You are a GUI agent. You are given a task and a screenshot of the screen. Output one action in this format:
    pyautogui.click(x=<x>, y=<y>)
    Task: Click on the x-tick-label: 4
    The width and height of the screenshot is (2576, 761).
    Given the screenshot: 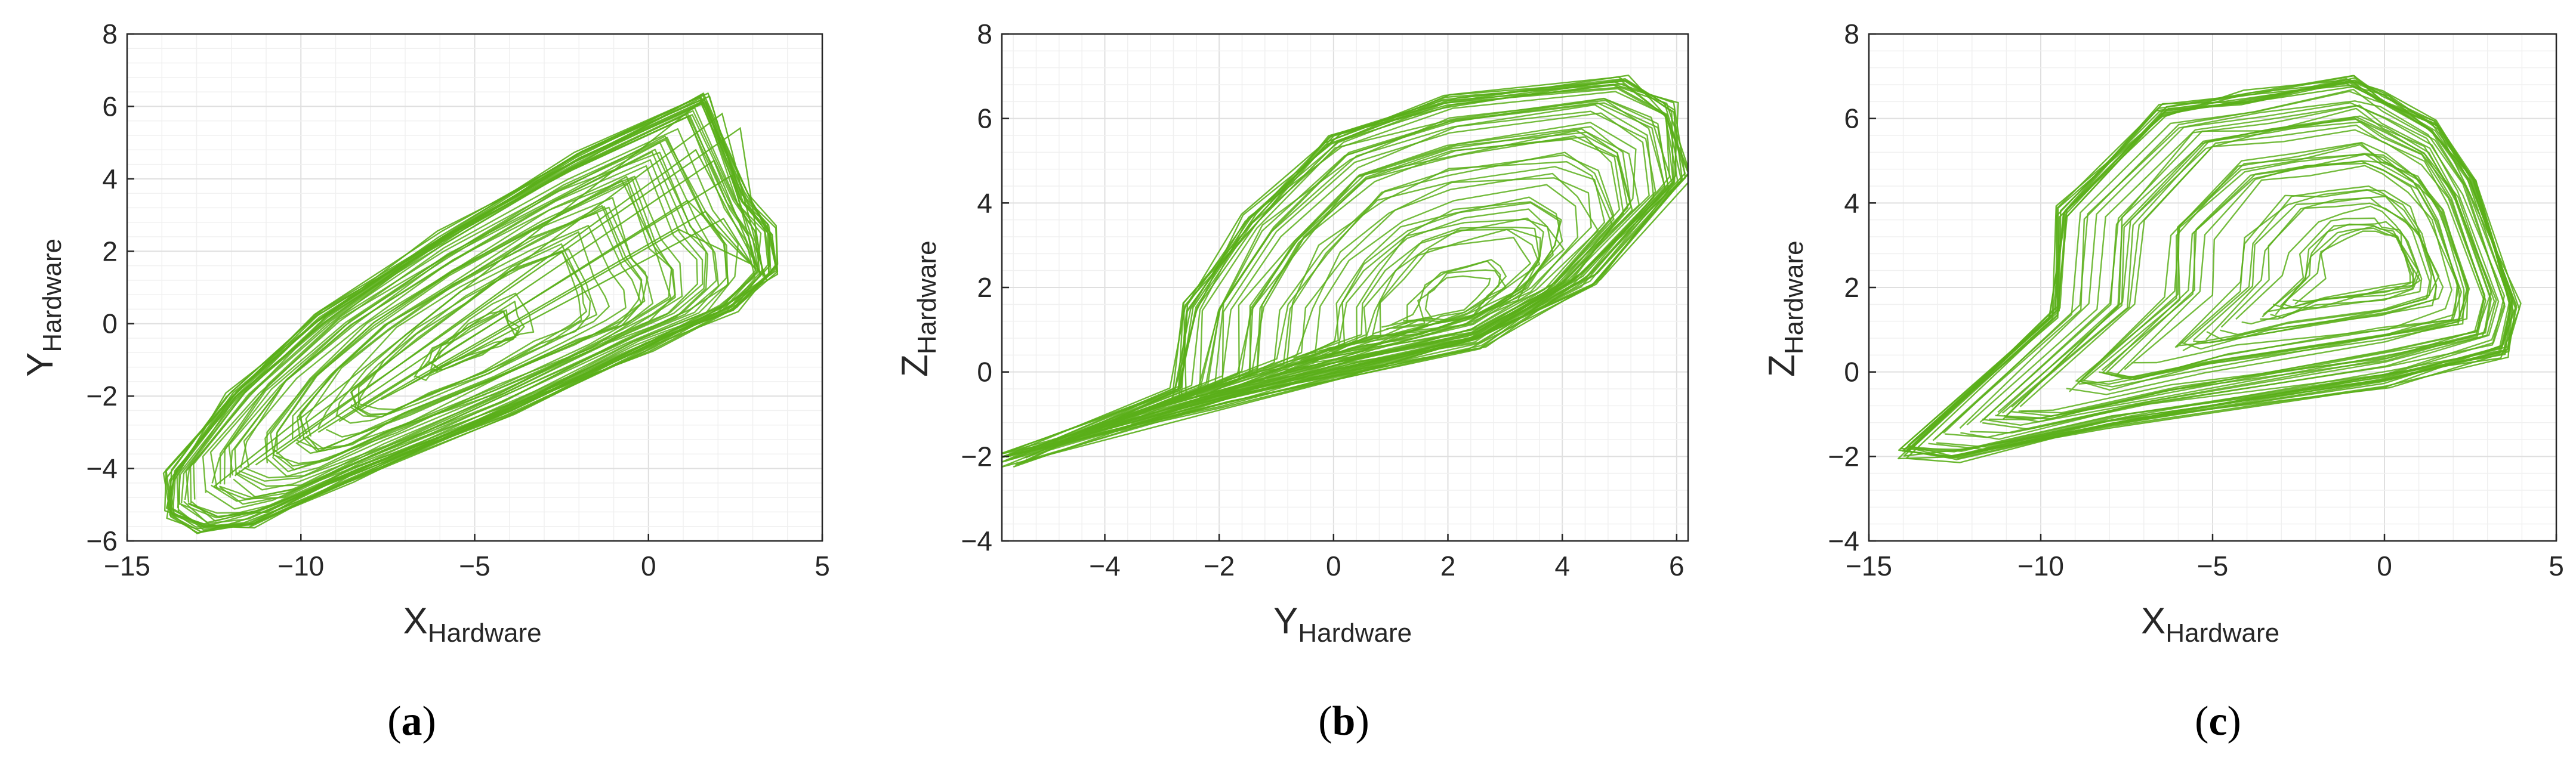 What is the action you would take?
    pyautogui.click(x=1562, y=565)
    